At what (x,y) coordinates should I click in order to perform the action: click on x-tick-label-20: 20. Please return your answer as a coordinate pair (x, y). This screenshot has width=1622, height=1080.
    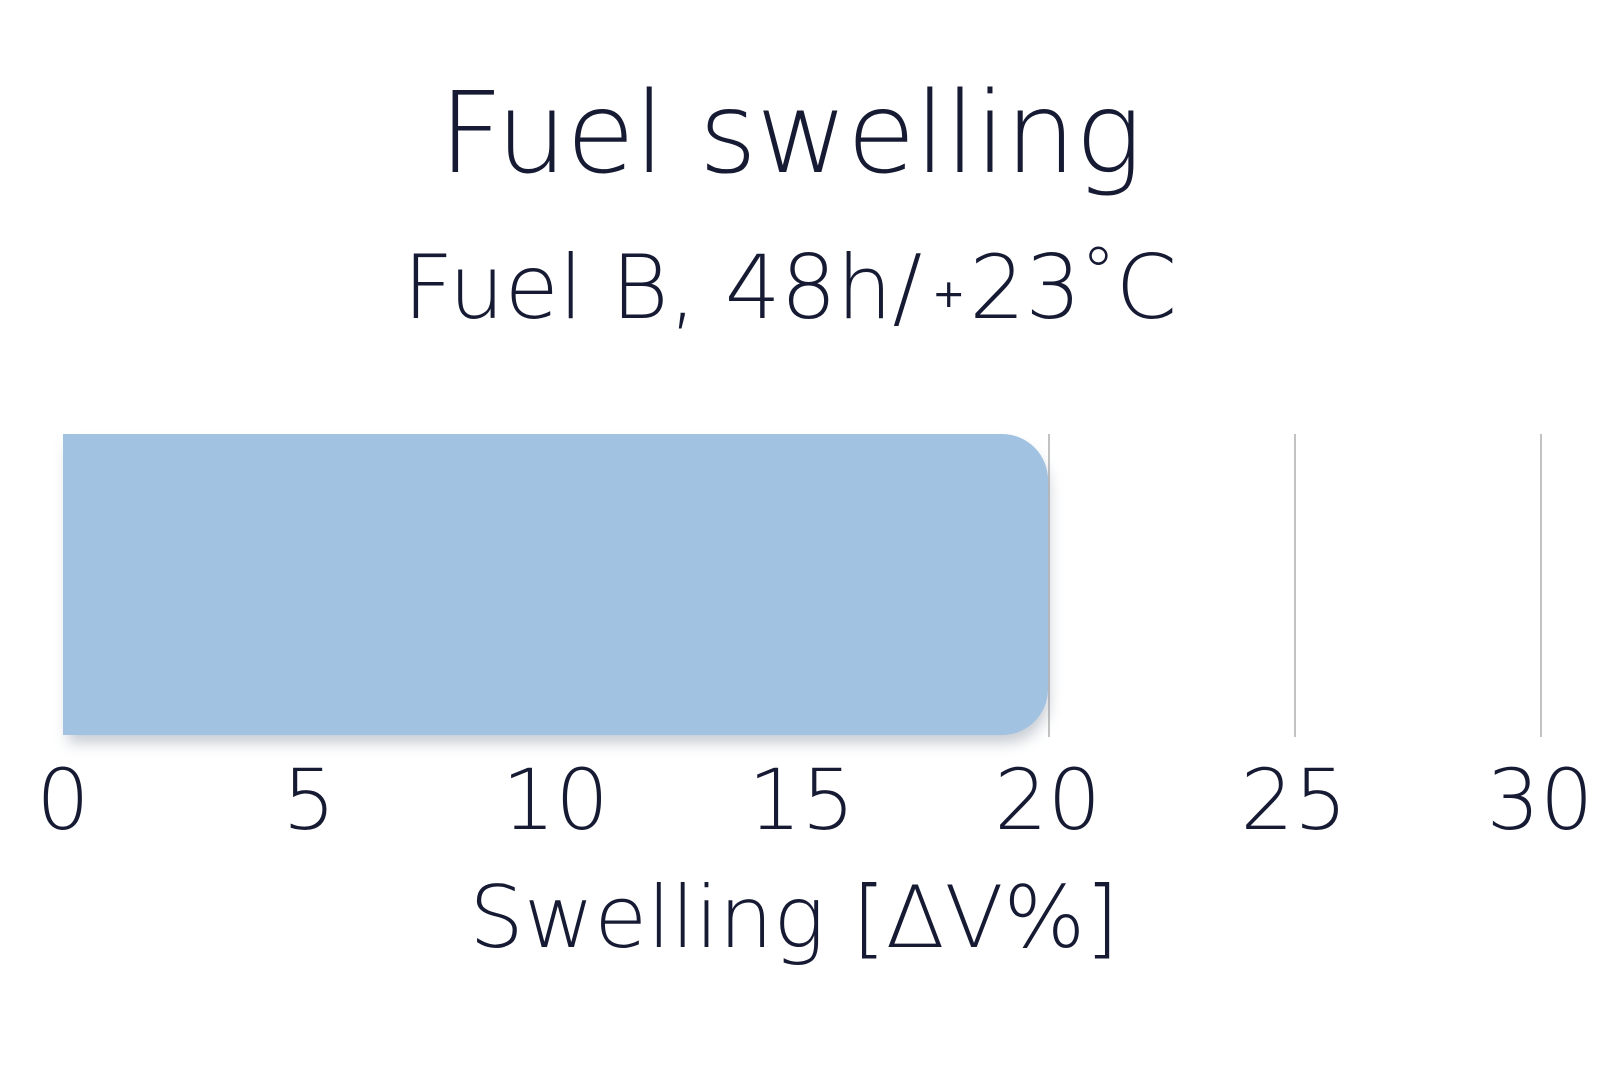
    Looking at the image, I should click on (1048, 800).